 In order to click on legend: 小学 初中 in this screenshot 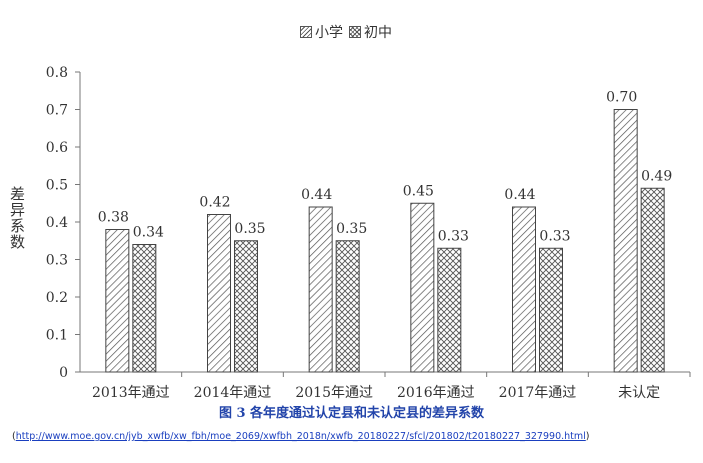, I will do `click(346, 32)`.